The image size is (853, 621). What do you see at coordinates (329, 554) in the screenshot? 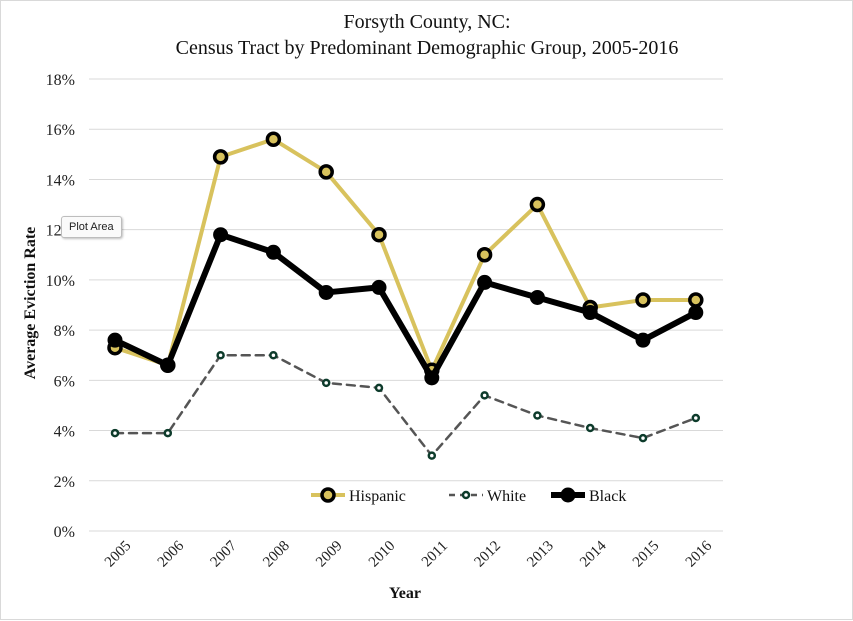
I see `x-tick-label: 2009` at bounding box center [329, 554].